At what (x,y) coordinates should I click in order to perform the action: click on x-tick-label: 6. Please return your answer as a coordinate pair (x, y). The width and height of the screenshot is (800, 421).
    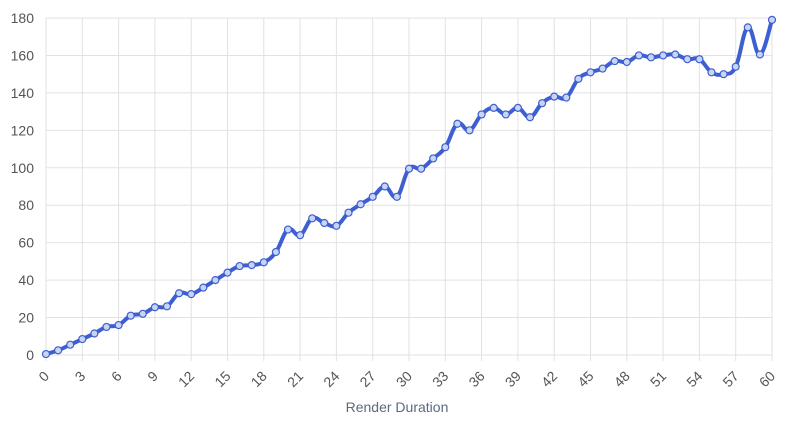
    Looking at the image, I should click on (116, 376).